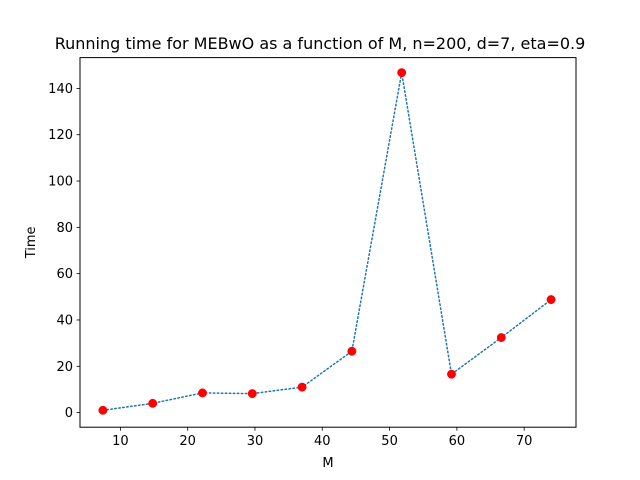 Image resolution: width=640 pixels, height=480 pixels. I want to click on x-tick-label: 10, so click(120, 441).